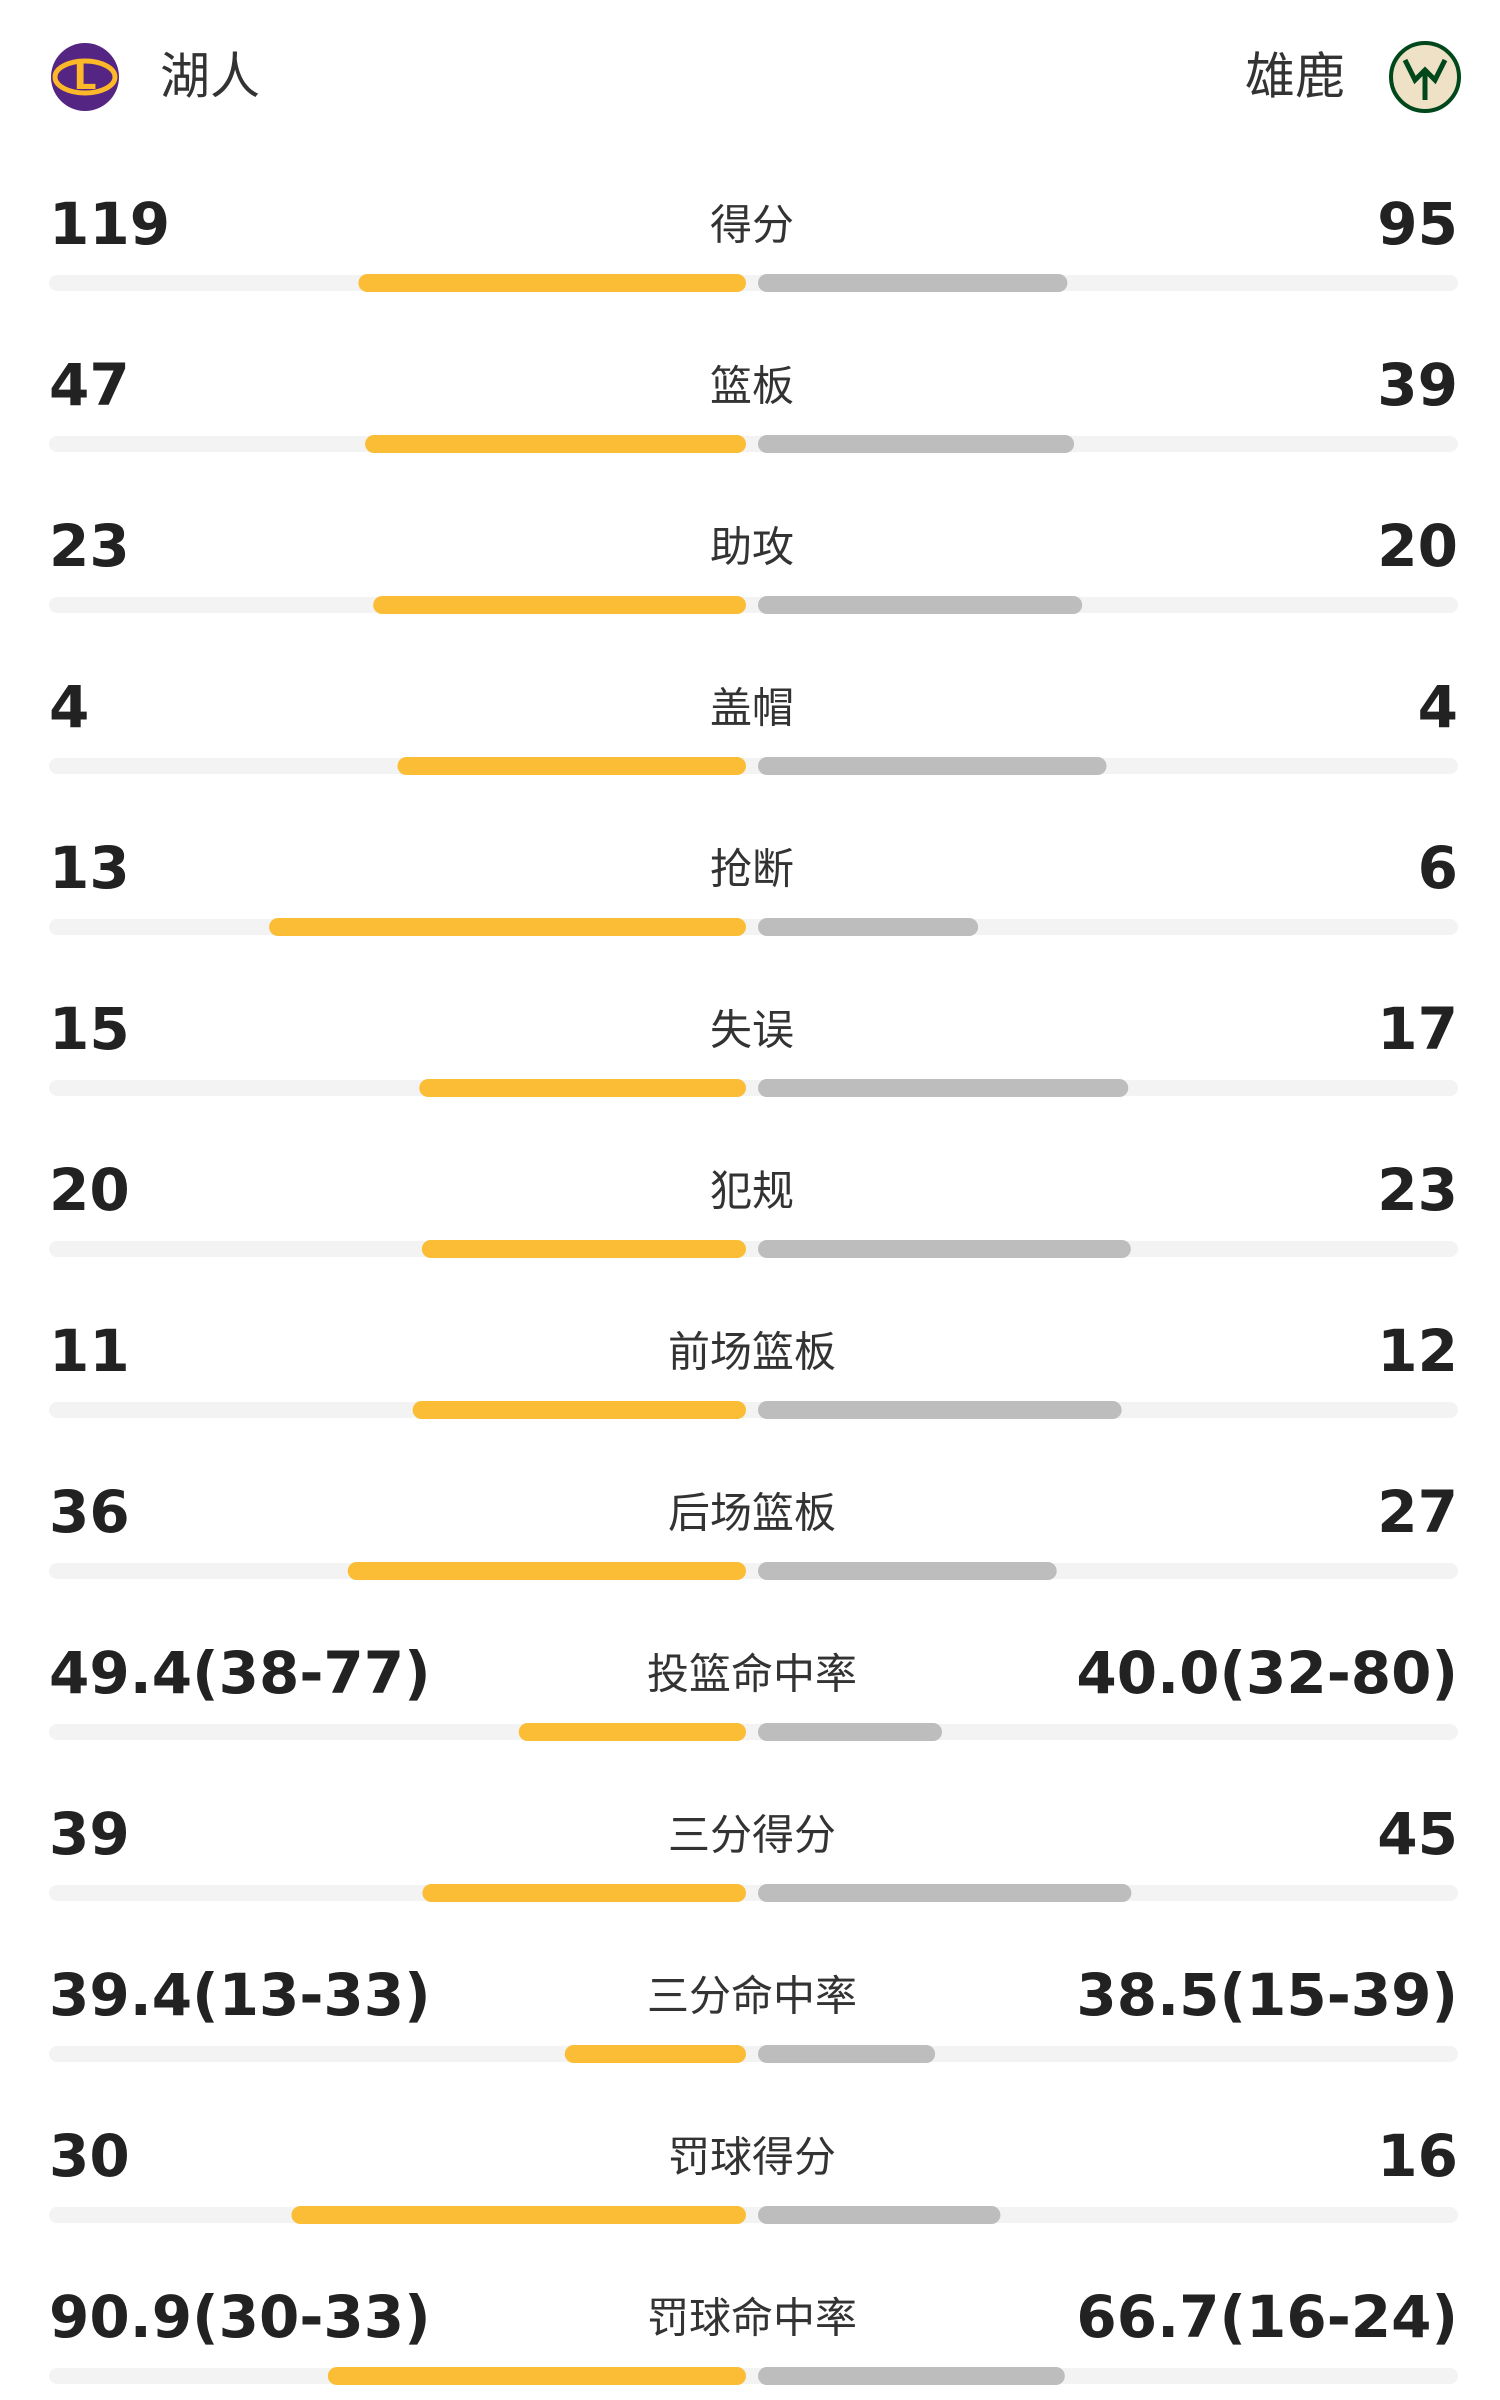 The height and width of the screenshot is (2400, 1500). Describe the element at coordinates (1417, 2156) in the screenshot. I see `away-value: 16` at that location.